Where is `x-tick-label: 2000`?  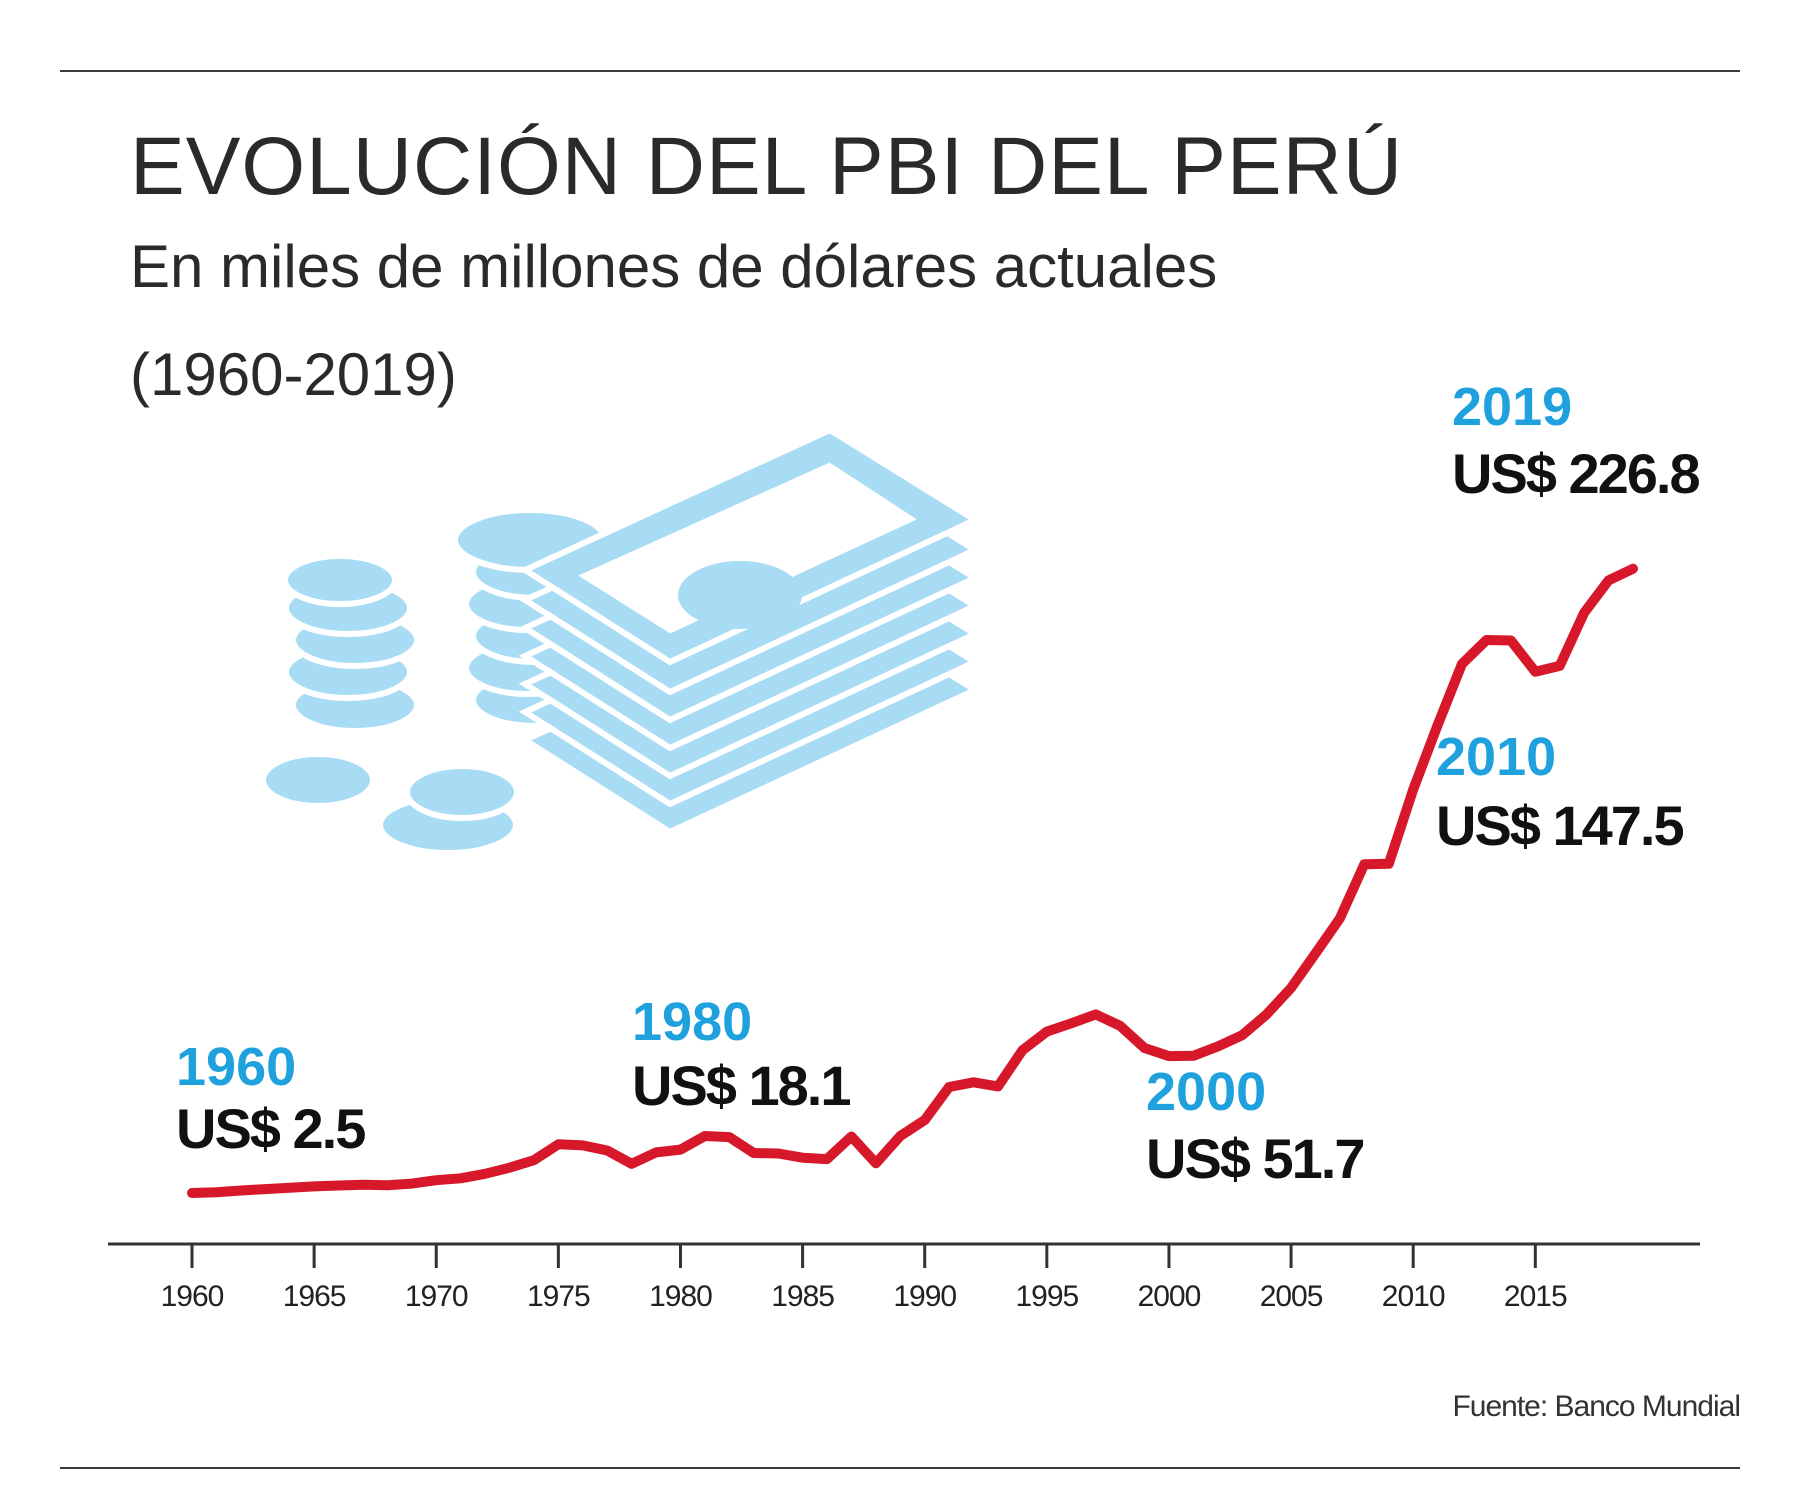
x-tick-label: 2000 is located at coordinates (1169, 1296).